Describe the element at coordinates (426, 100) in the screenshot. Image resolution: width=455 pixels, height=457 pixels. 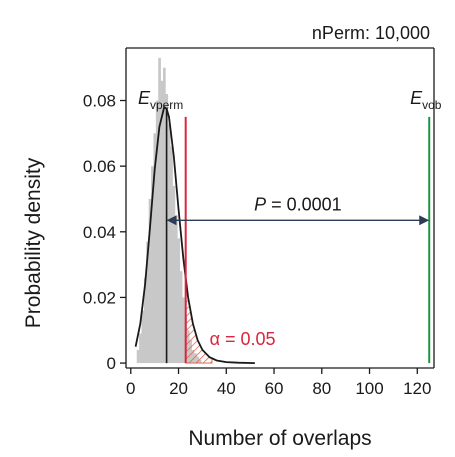
I see `e-vob-label: Evob` at that location.